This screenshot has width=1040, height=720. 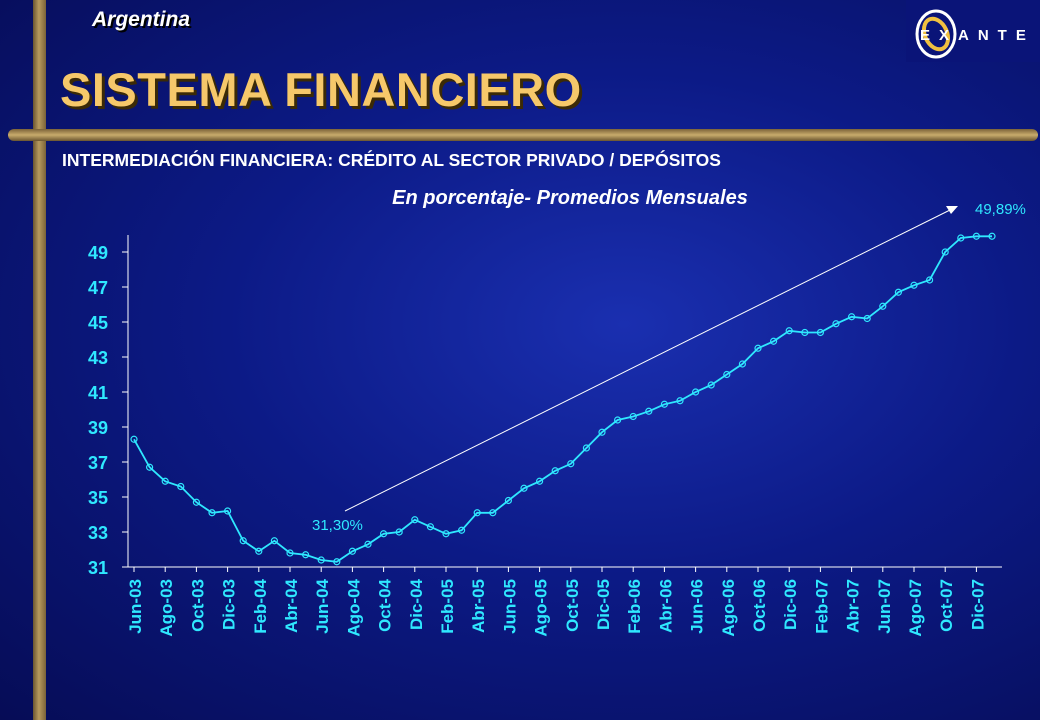 I want to click on x-tick-label: Abr-04, so click(x=291, y=605).